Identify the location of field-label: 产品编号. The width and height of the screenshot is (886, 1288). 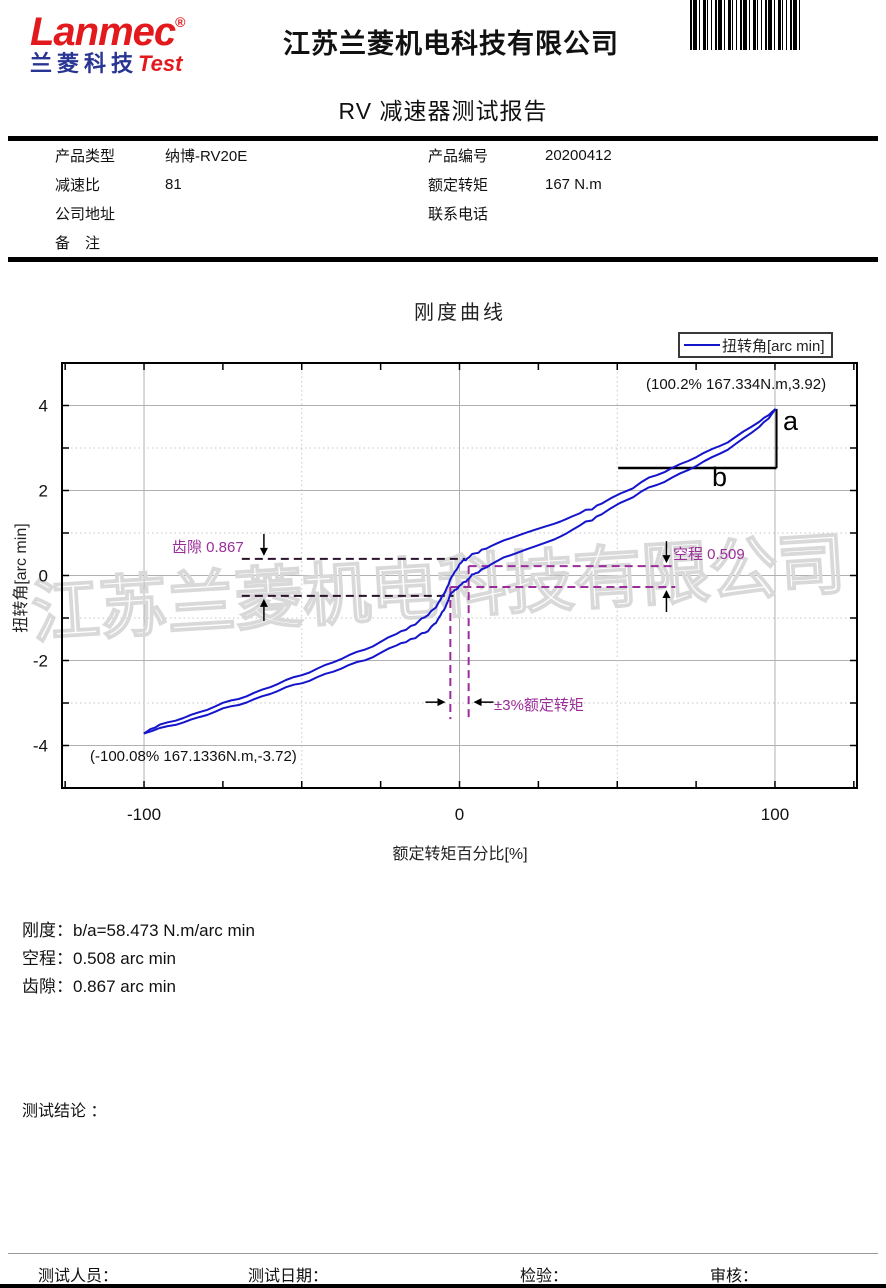
(458, 156).